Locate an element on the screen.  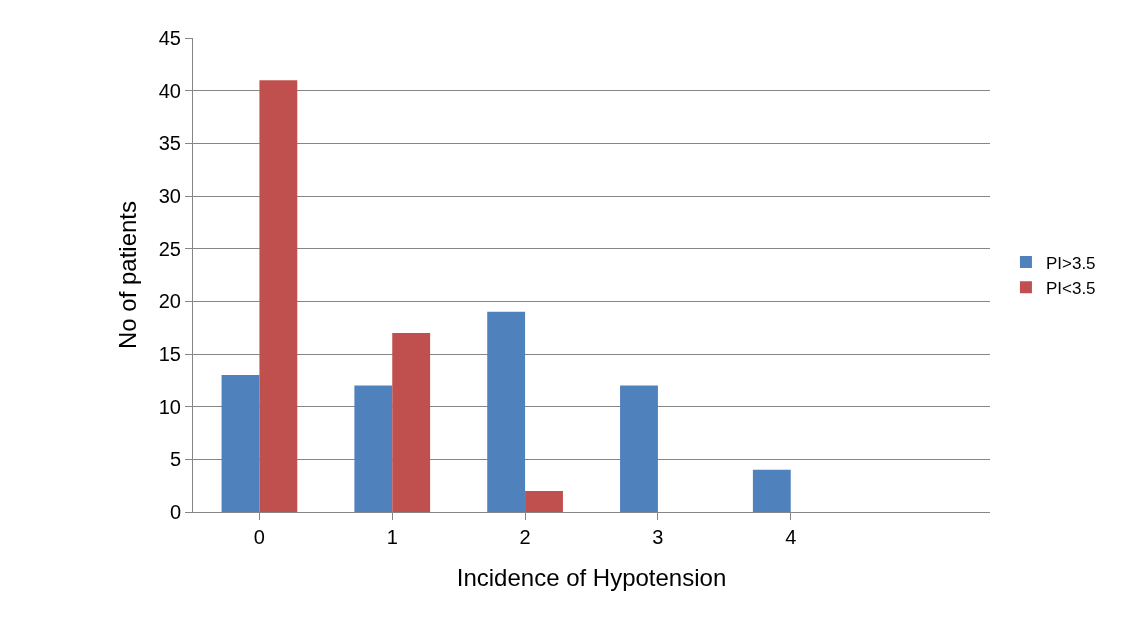
legend-label: PI>3.5 is located at coordinates (1070, 263).